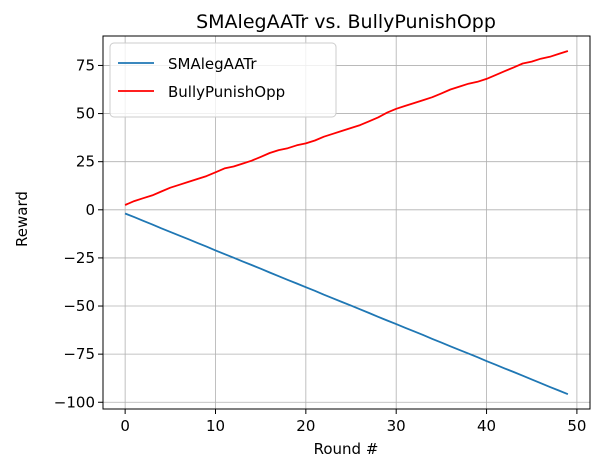 The height and width of the screenshot is (469, 603). I want to click on y-tick-label: 50, so click(85, 114).